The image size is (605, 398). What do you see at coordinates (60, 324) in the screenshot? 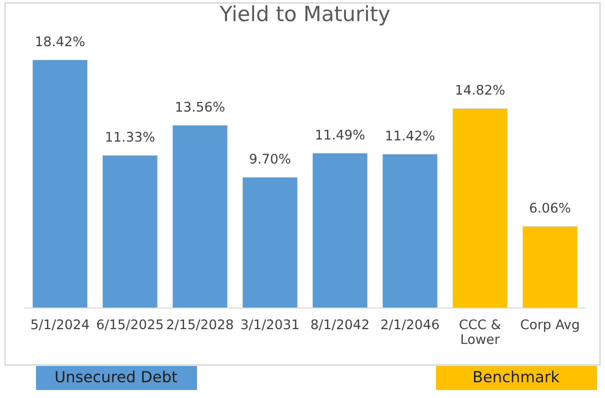
I see `x-tick-label: 5/1/2024` at bounding box center [60, 324].